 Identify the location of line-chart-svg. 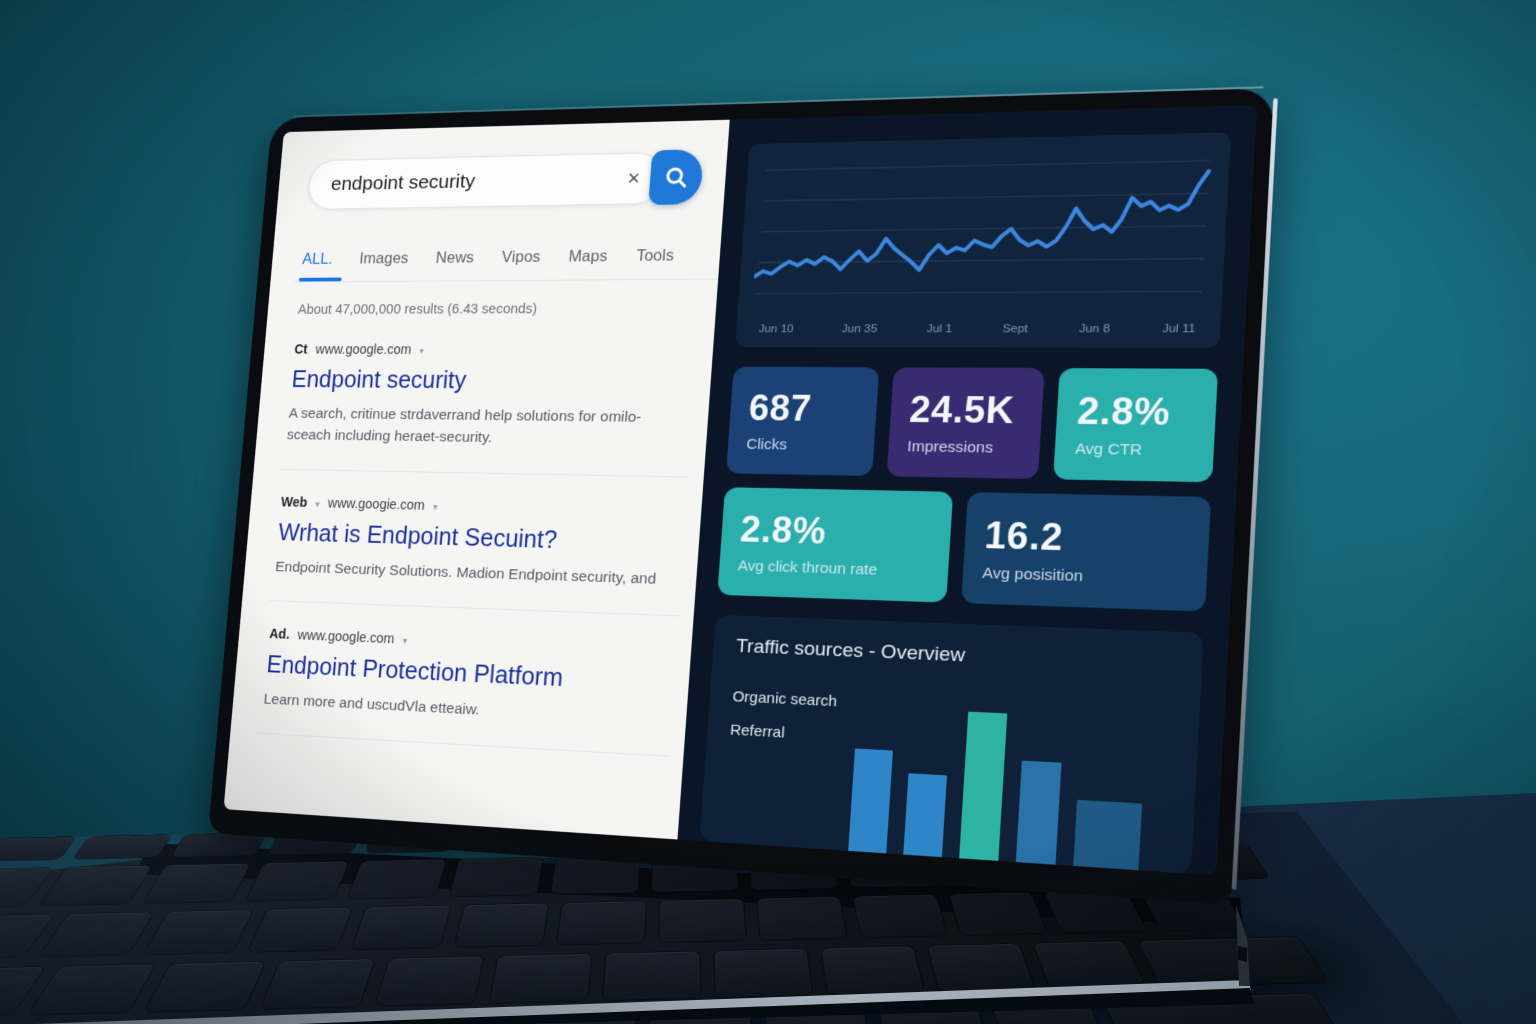
(983, 231).